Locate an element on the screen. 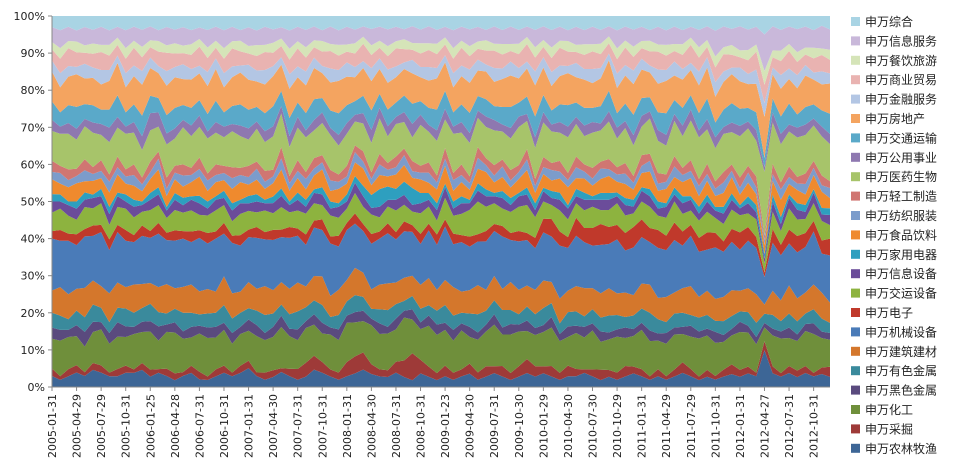  y-tick-label: 100% is located at coordinates (29, 16).